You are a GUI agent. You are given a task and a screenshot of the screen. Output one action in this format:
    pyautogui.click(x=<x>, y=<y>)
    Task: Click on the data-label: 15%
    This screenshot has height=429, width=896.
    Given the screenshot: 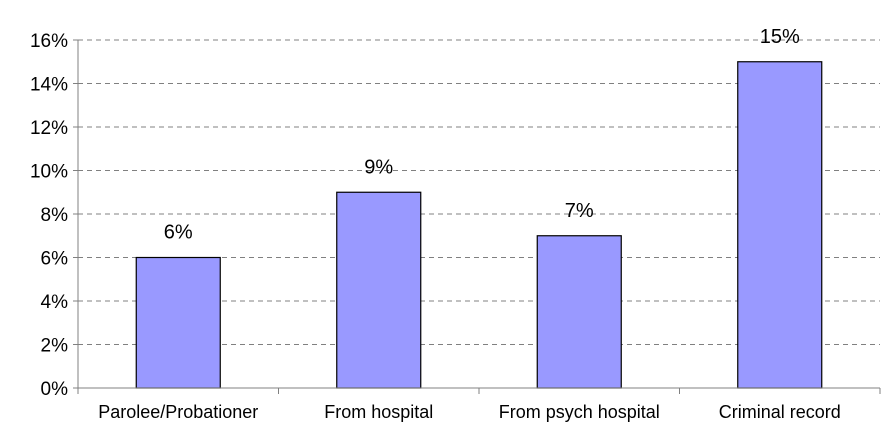 What is the action you would take?
    pyautogui.click(x=780, y=37)
    